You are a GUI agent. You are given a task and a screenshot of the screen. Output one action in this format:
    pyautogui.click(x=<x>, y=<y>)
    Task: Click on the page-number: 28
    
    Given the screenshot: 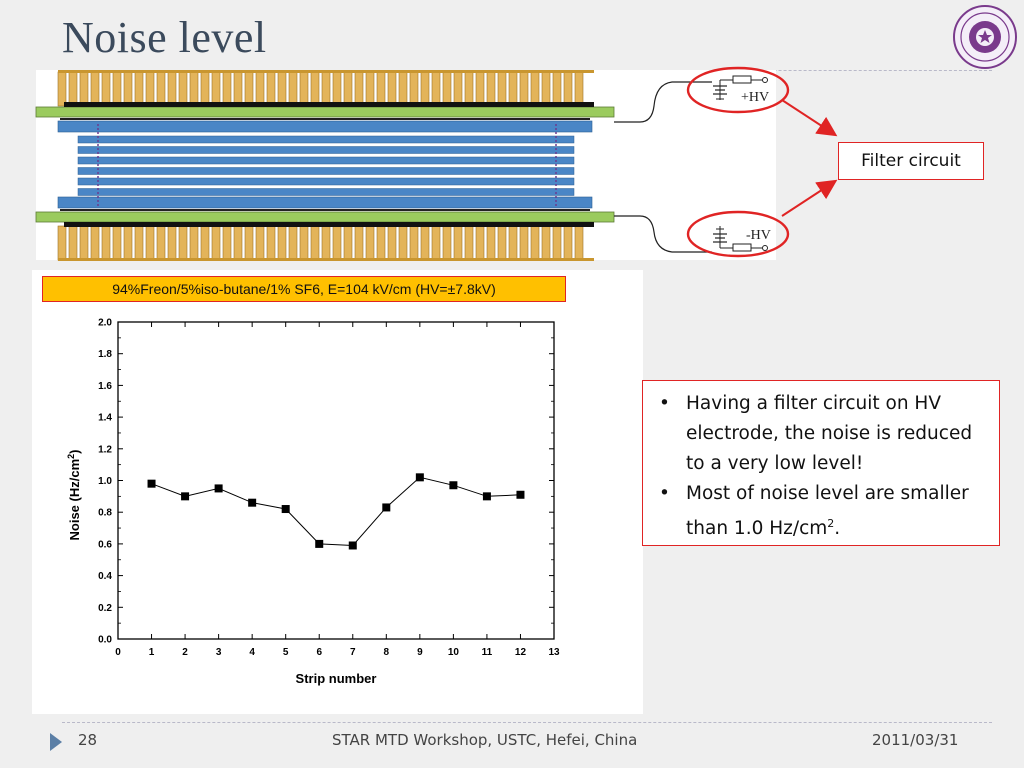 What is the action you would take?
    pyautogui.click(x=88, y=740)
    